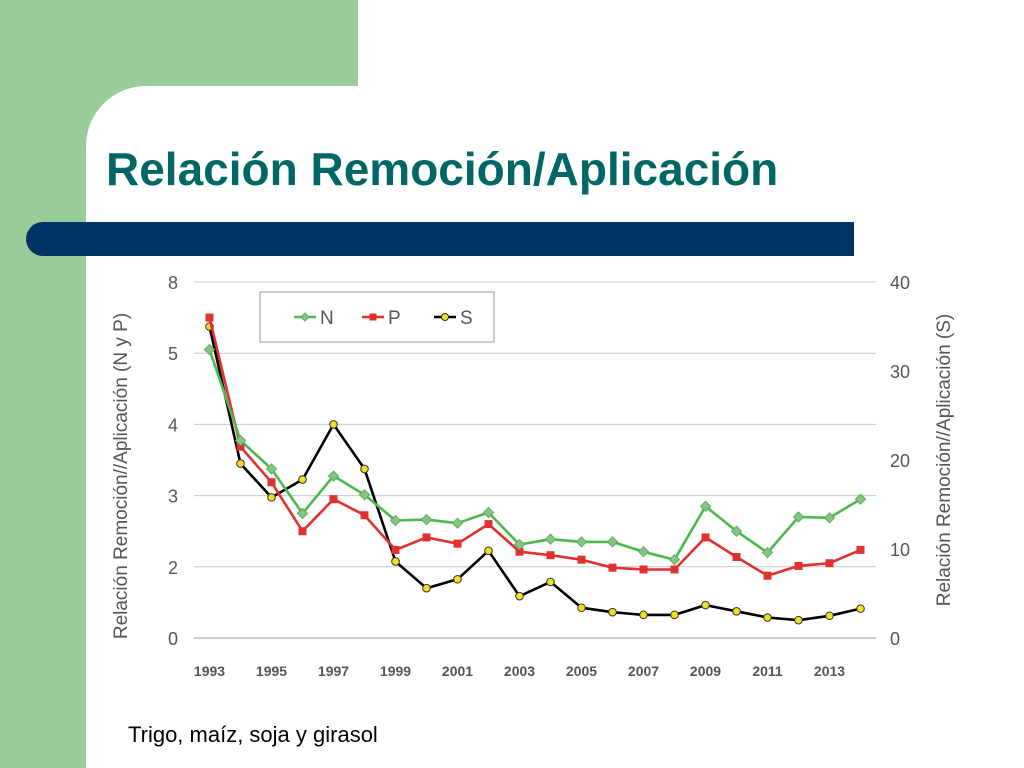  What do you see at coordinates (173, 283) in the screenshot?
I see `y-left-tick-label: 8` at bounding box center [173, 283].